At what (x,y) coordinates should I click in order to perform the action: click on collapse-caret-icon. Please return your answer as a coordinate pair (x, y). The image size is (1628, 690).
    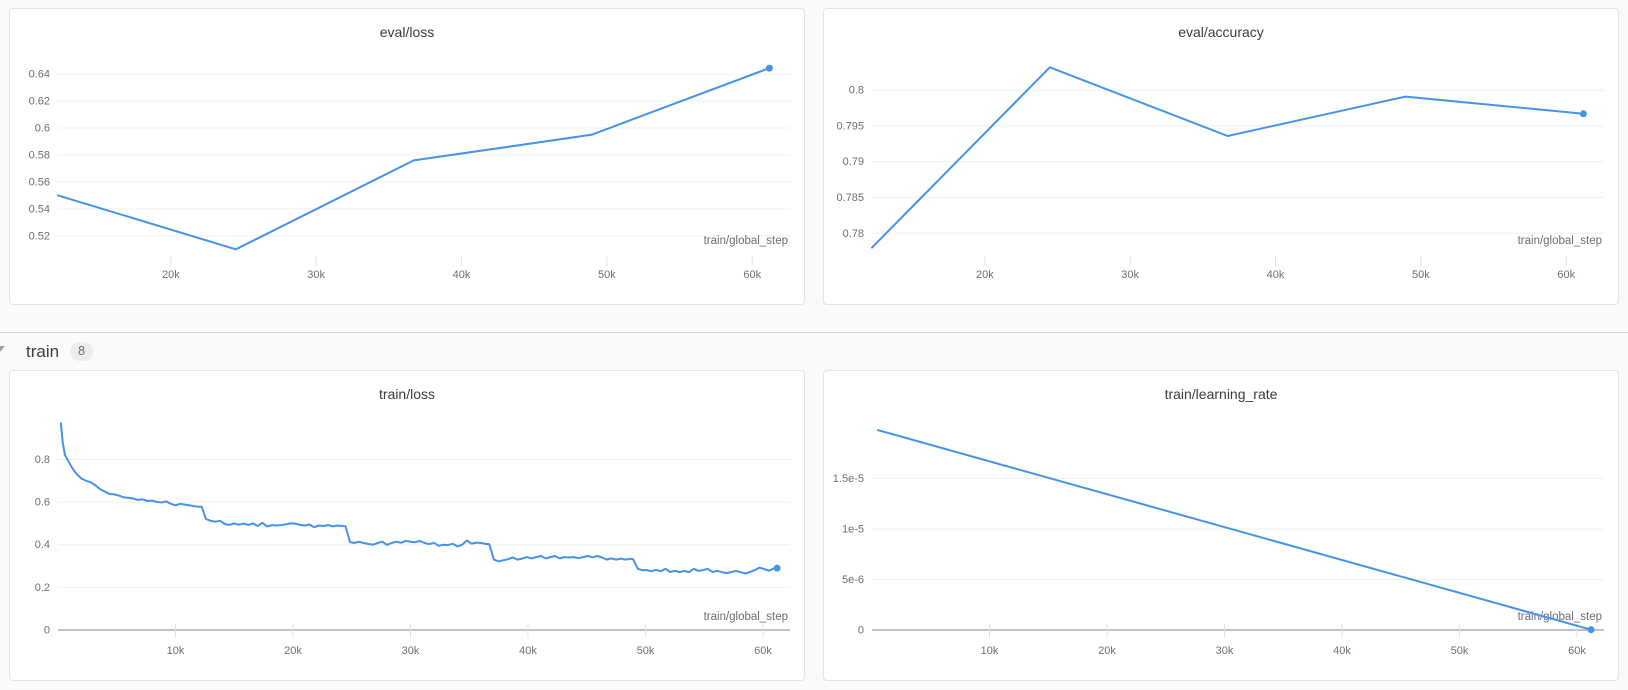
    Looking at the image, I should click on (2, 349).